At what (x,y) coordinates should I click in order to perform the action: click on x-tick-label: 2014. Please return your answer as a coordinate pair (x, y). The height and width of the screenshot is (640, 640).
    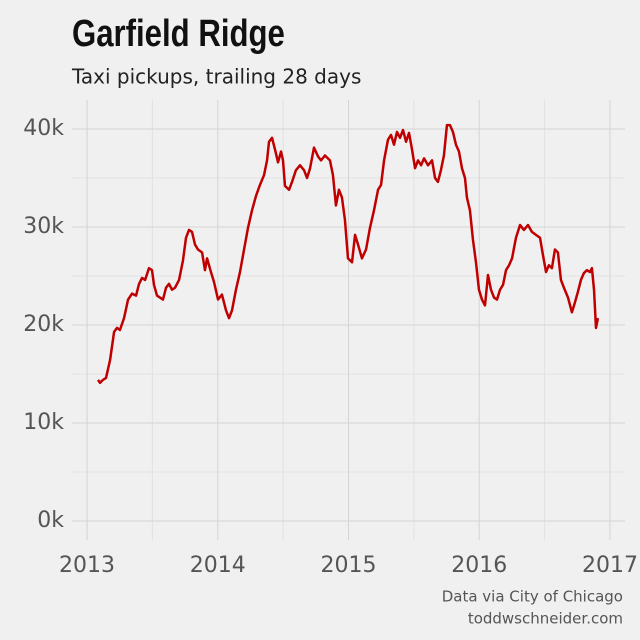
    Looking at the image, I should click on (218, 565).